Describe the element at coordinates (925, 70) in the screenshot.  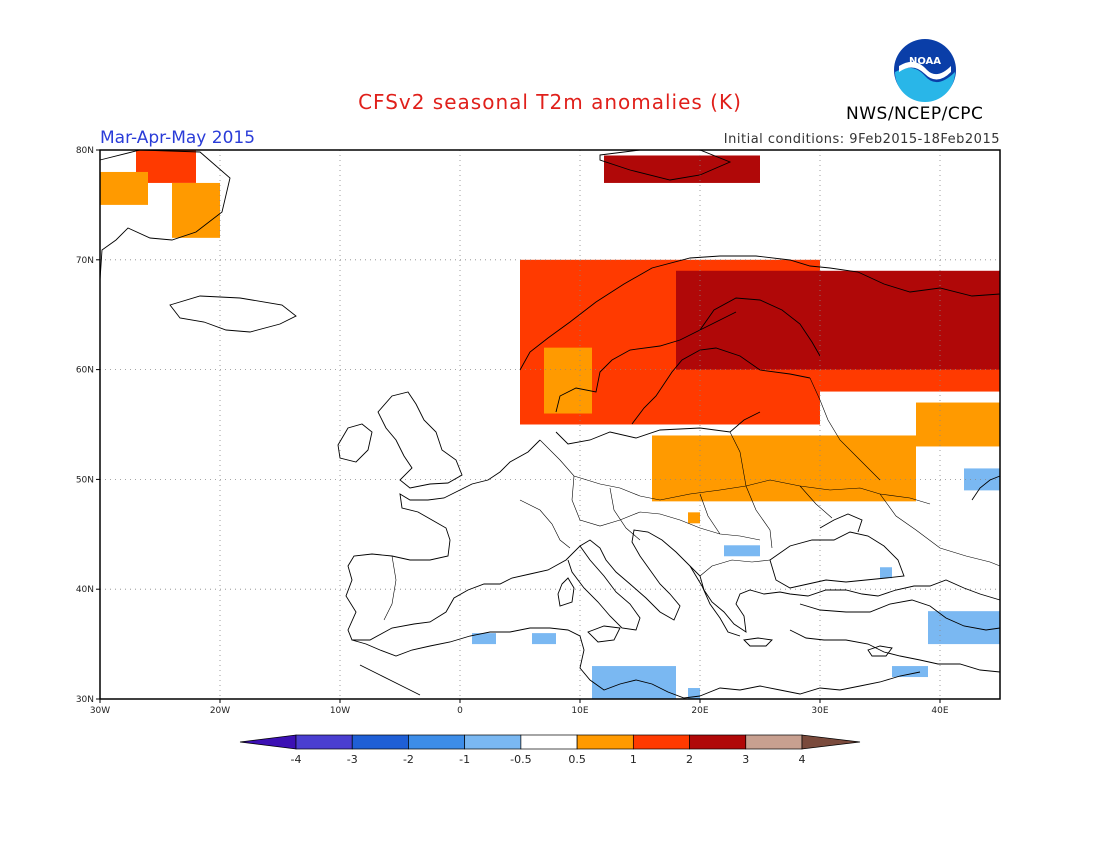
I see `noaa-logo-icon: NOAA` at that location.